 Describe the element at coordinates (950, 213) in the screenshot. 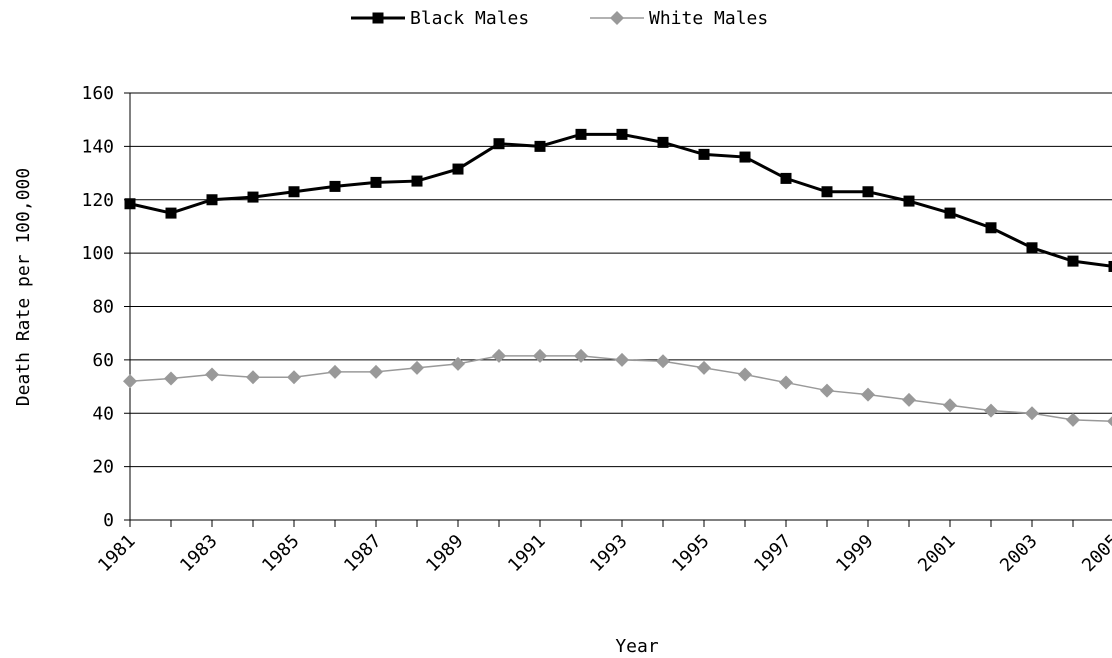

I see `data-point-black-males-2001` at that location.